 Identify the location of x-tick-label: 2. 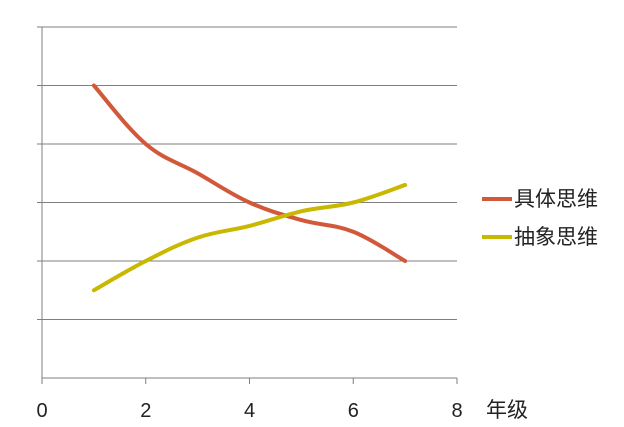
(145, 411).